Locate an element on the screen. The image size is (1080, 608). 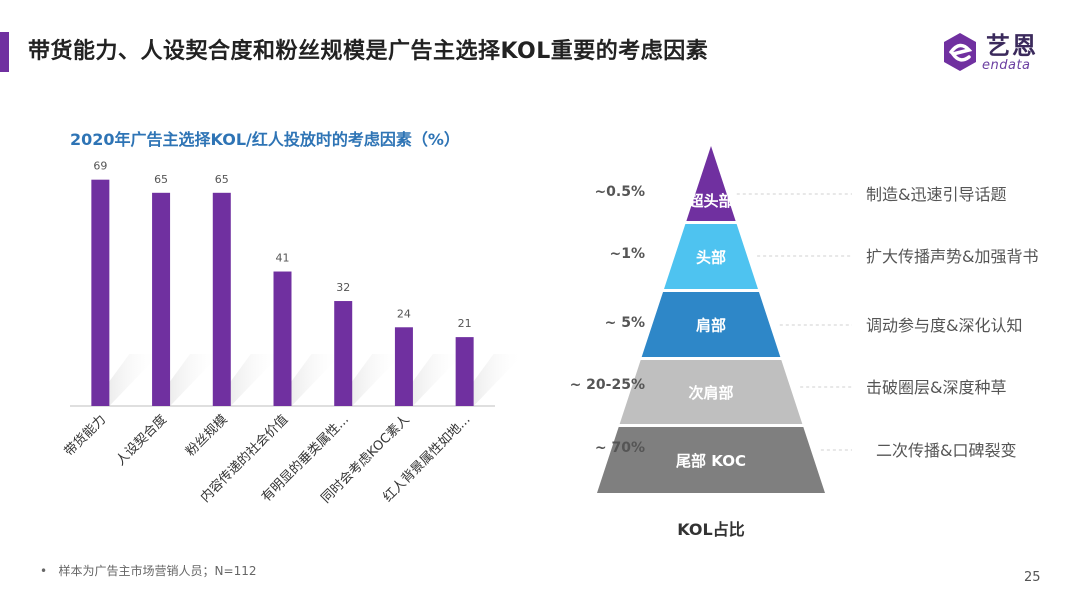
pyramid-share-label: ~ 5% is located at coordinates (625, 323).